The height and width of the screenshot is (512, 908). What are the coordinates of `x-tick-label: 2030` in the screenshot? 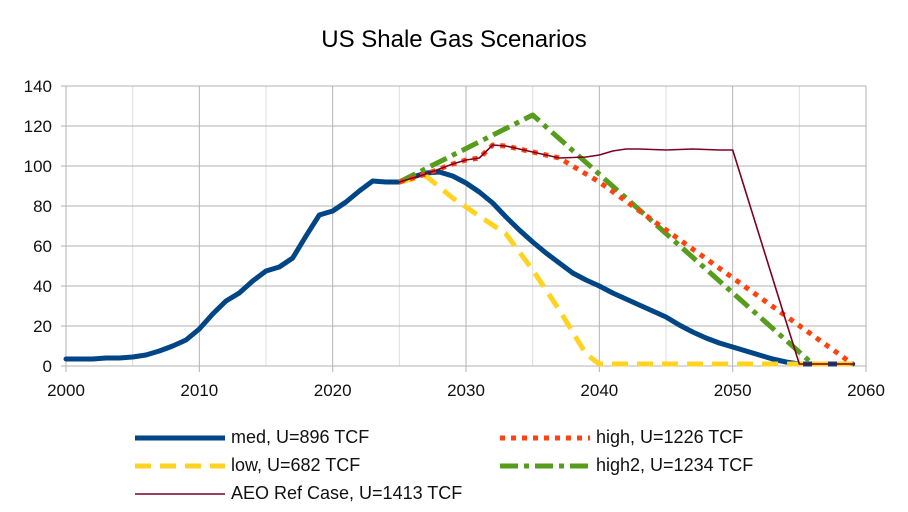 It's located at (466, 390).